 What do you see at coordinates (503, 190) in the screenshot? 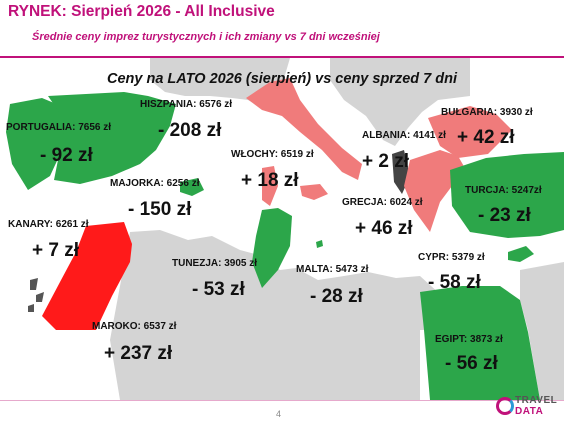
I see `label-turcja: TURCJA: 5247zł` at bounding box center [503, 190].